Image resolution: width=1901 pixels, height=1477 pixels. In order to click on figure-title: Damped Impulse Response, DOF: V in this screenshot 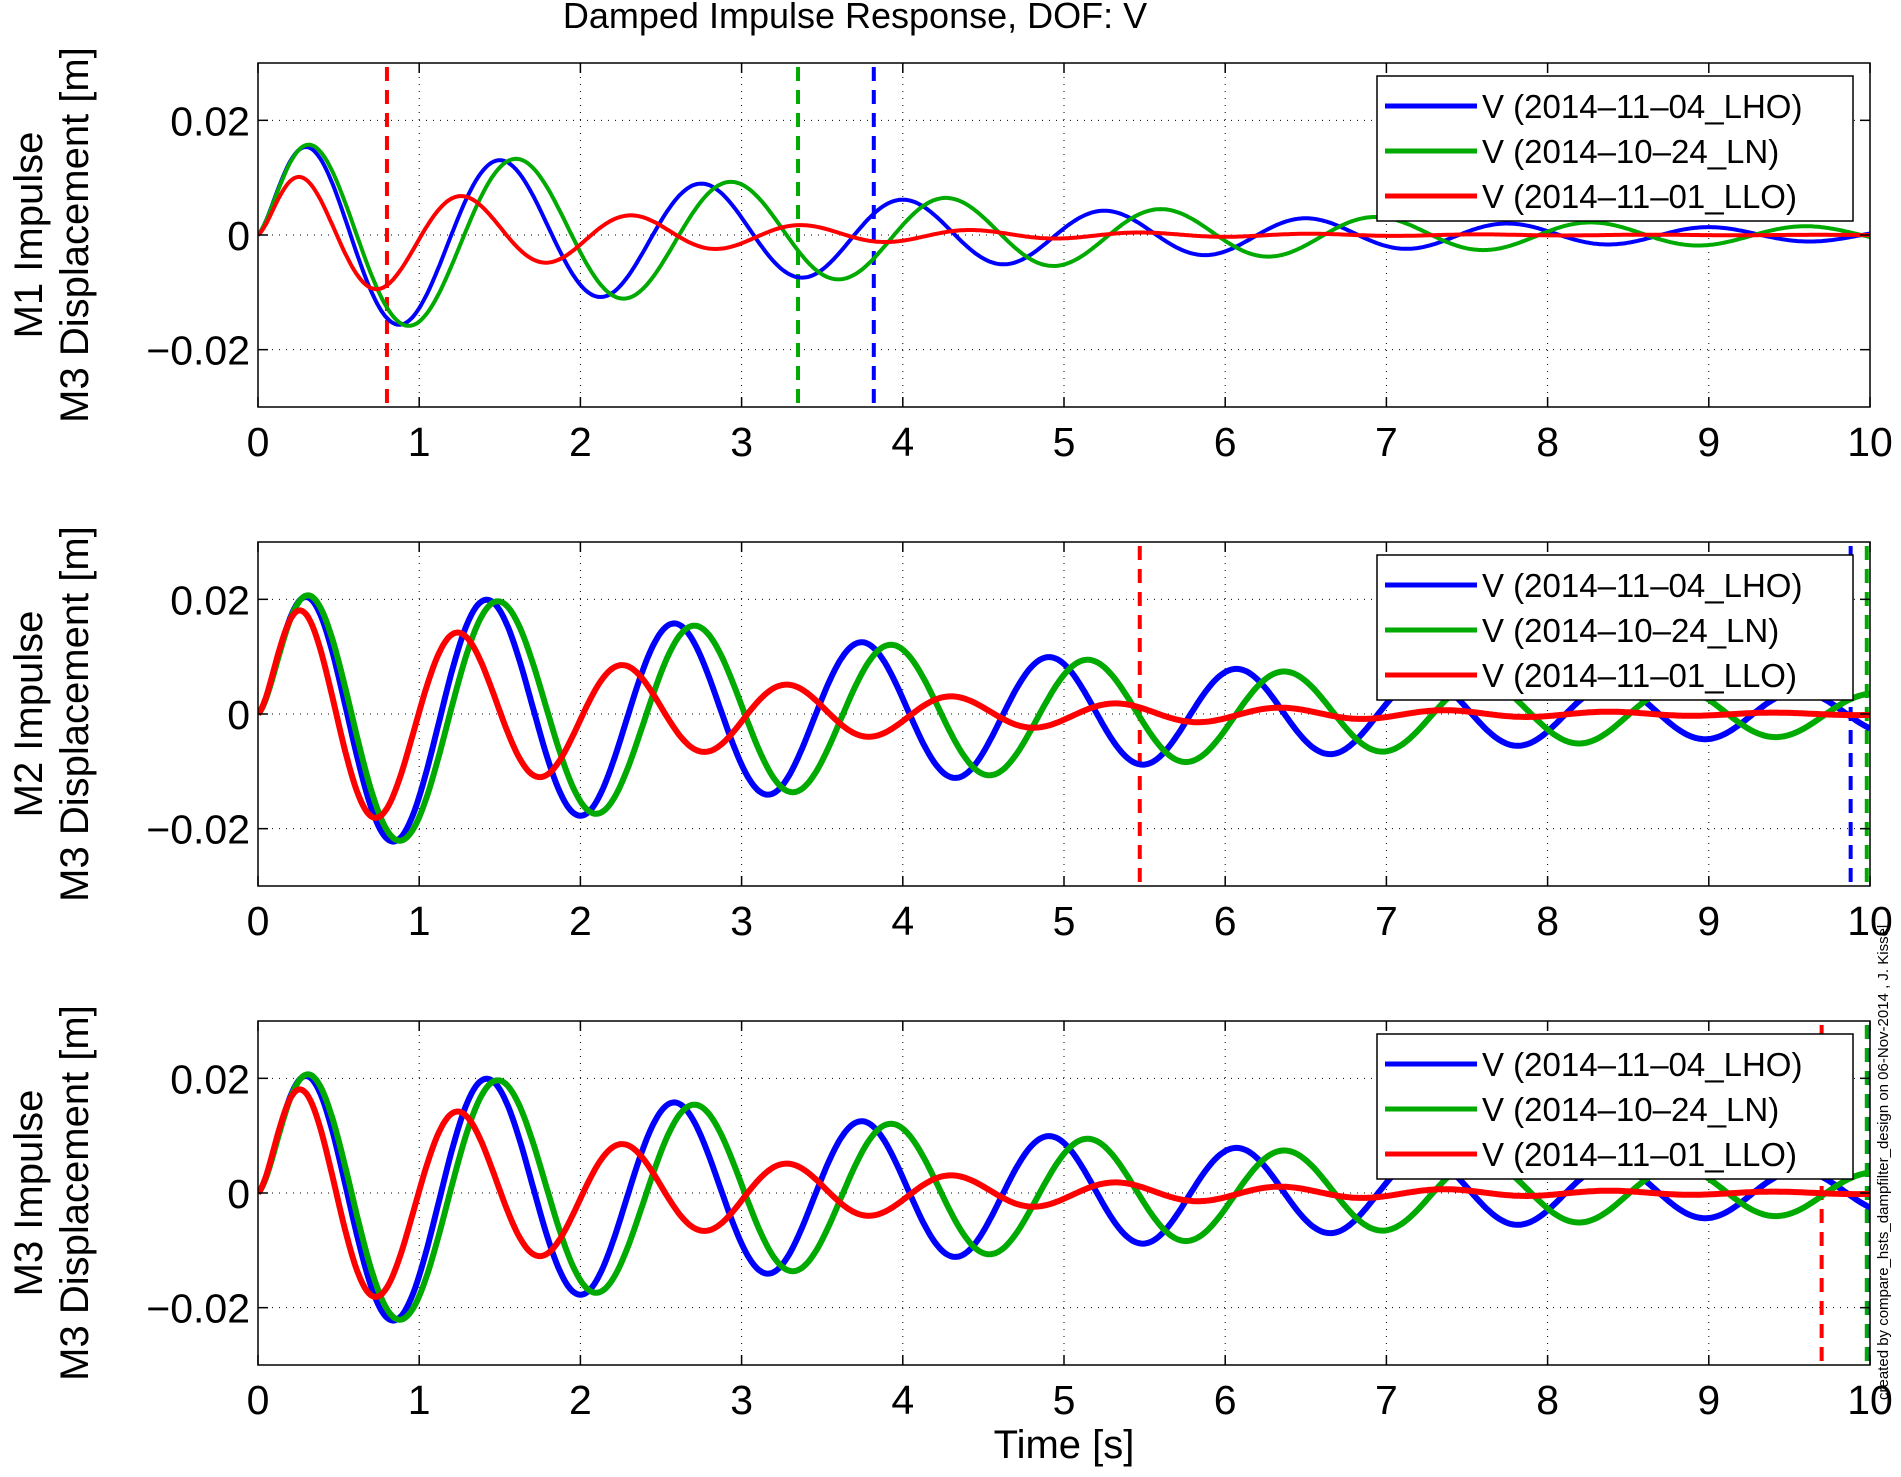, I will do `click(855, 18)`.